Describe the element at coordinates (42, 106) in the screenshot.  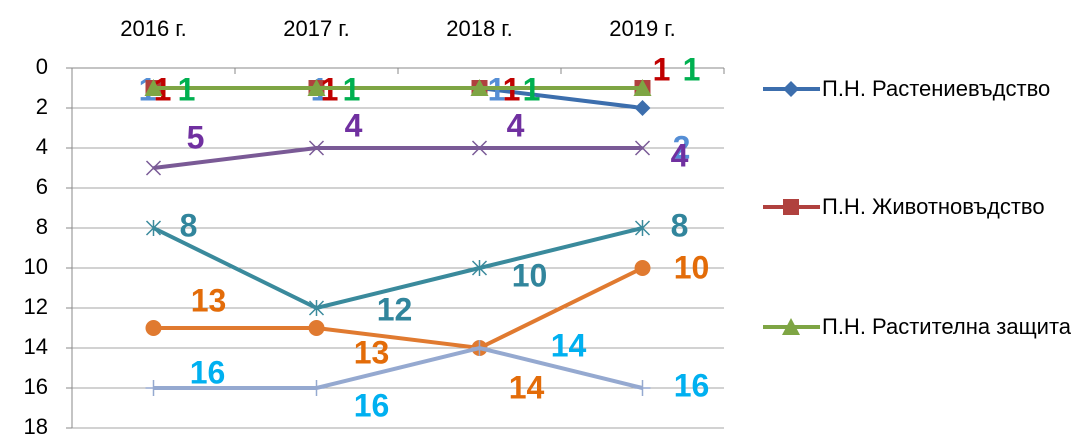
I see `y-tick-label: 2` at that location.